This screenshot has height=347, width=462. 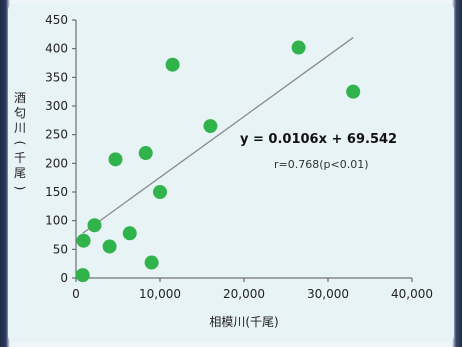 What do you see at coordinates (20, 128) in the screenshot?
I see `y-axis-label-char: 川` at bounding box center [20, 128].